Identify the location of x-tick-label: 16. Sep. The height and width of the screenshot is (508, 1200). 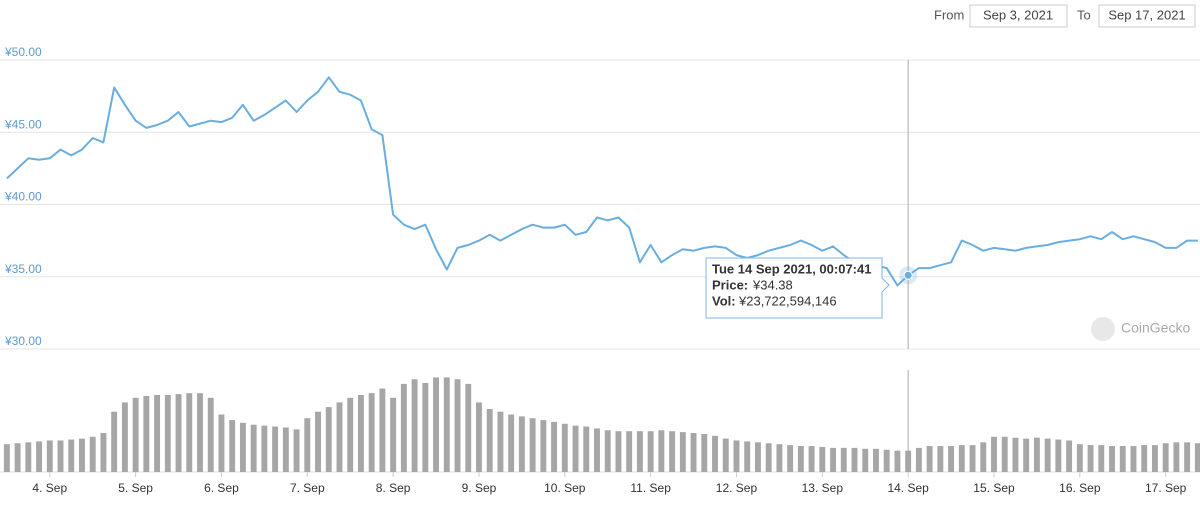
(1080, 488).